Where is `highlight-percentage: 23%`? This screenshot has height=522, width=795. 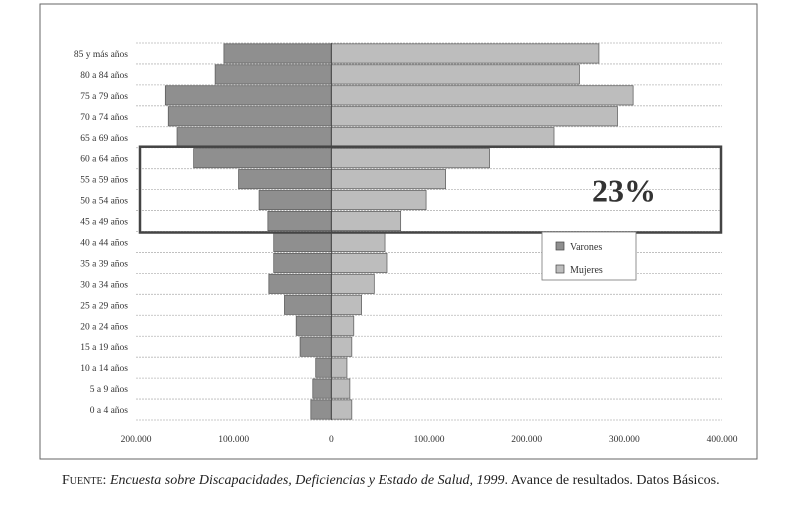
highlight-percentage: 23% is located at coordinates (624, 191).